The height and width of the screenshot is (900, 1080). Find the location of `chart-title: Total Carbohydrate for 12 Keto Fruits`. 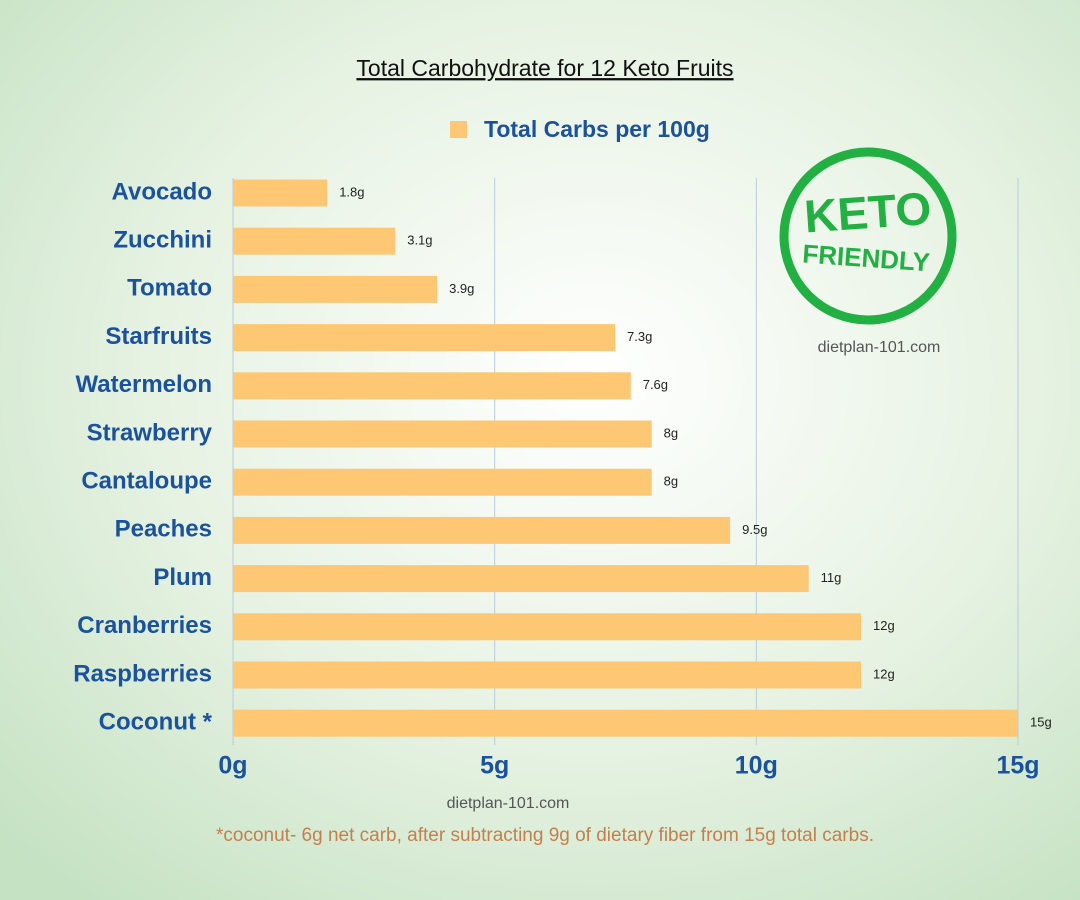

chart-title: Total Carbohydrate for 12 Keto Fruits is located at coordinates (544, 68).